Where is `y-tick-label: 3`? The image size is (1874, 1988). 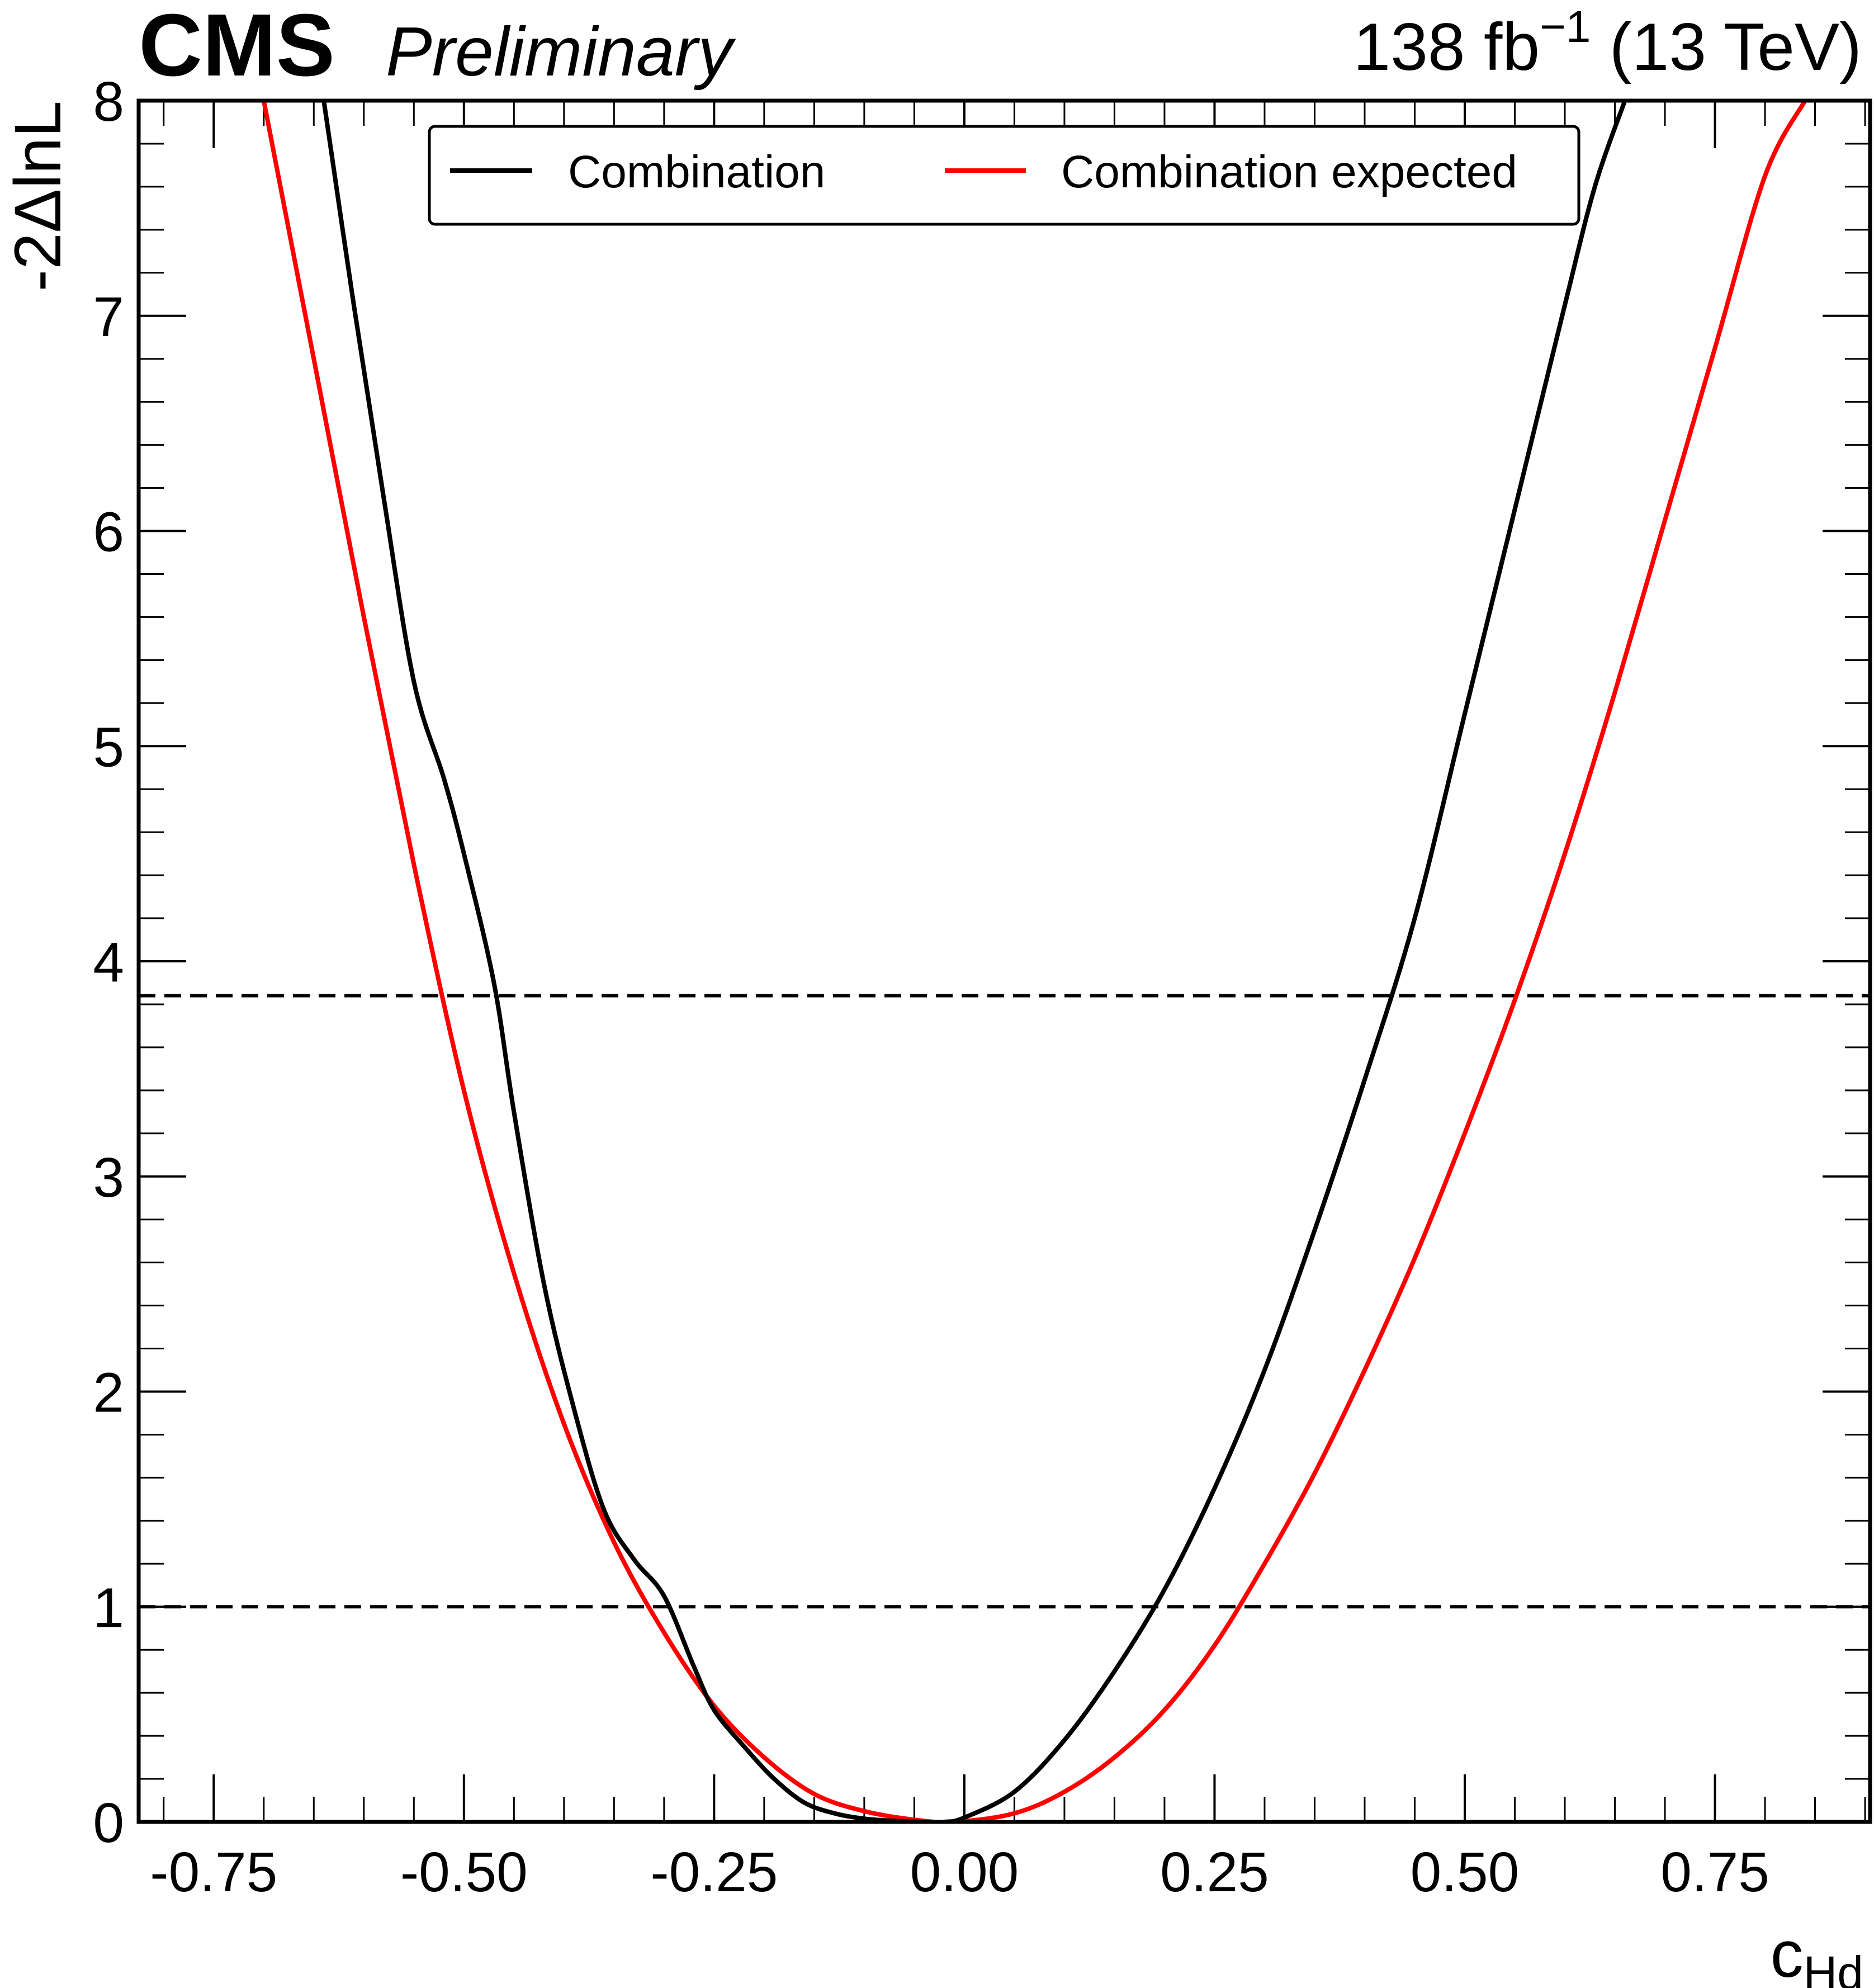 y-tick-label: 3 is located at coordinates (108, 1177).